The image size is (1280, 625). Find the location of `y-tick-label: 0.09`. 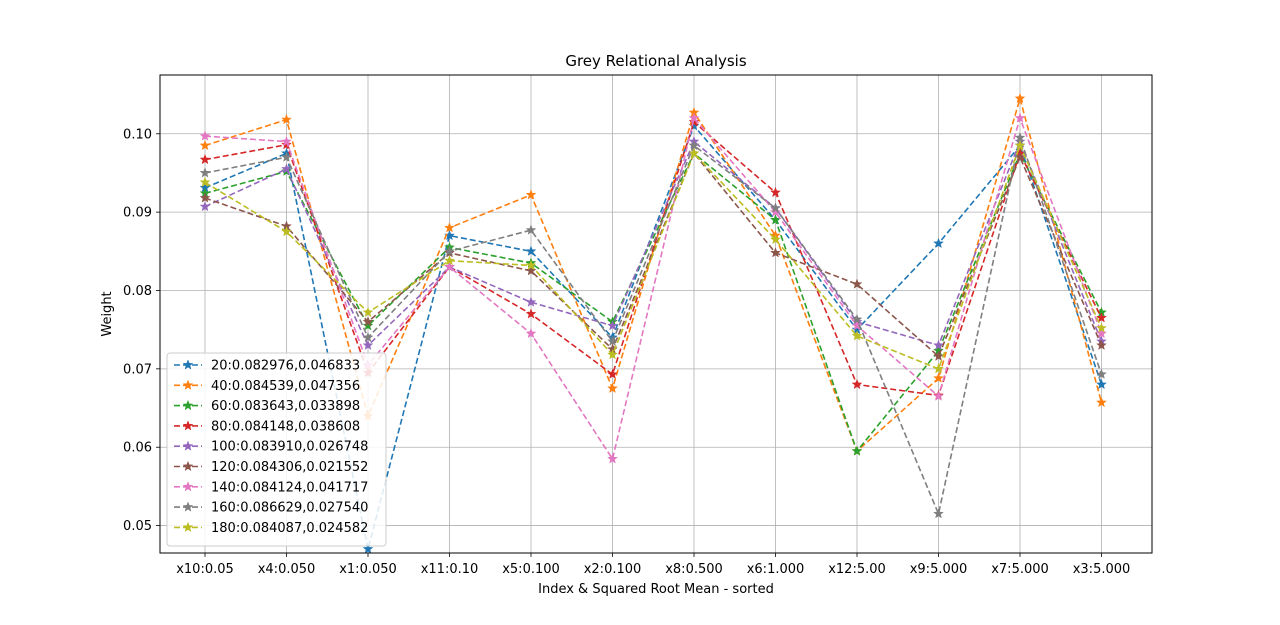

y-tick-label: 0.09 is located at coordinates (137, 213).